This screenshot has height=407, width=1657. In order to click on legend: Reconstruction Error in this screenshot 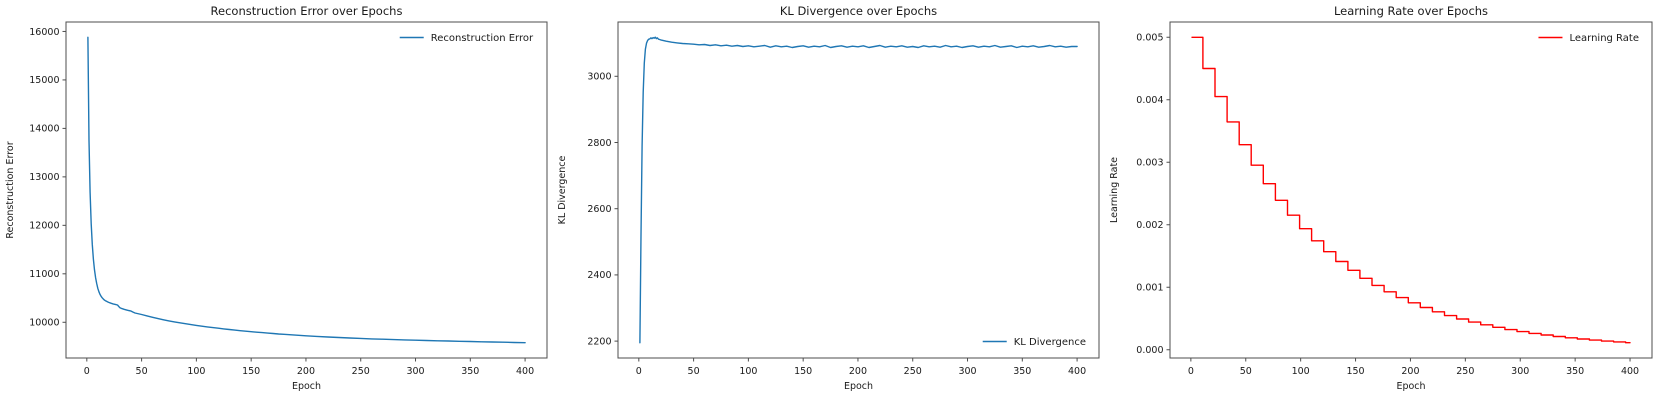, I will do `click(466, 38)`.